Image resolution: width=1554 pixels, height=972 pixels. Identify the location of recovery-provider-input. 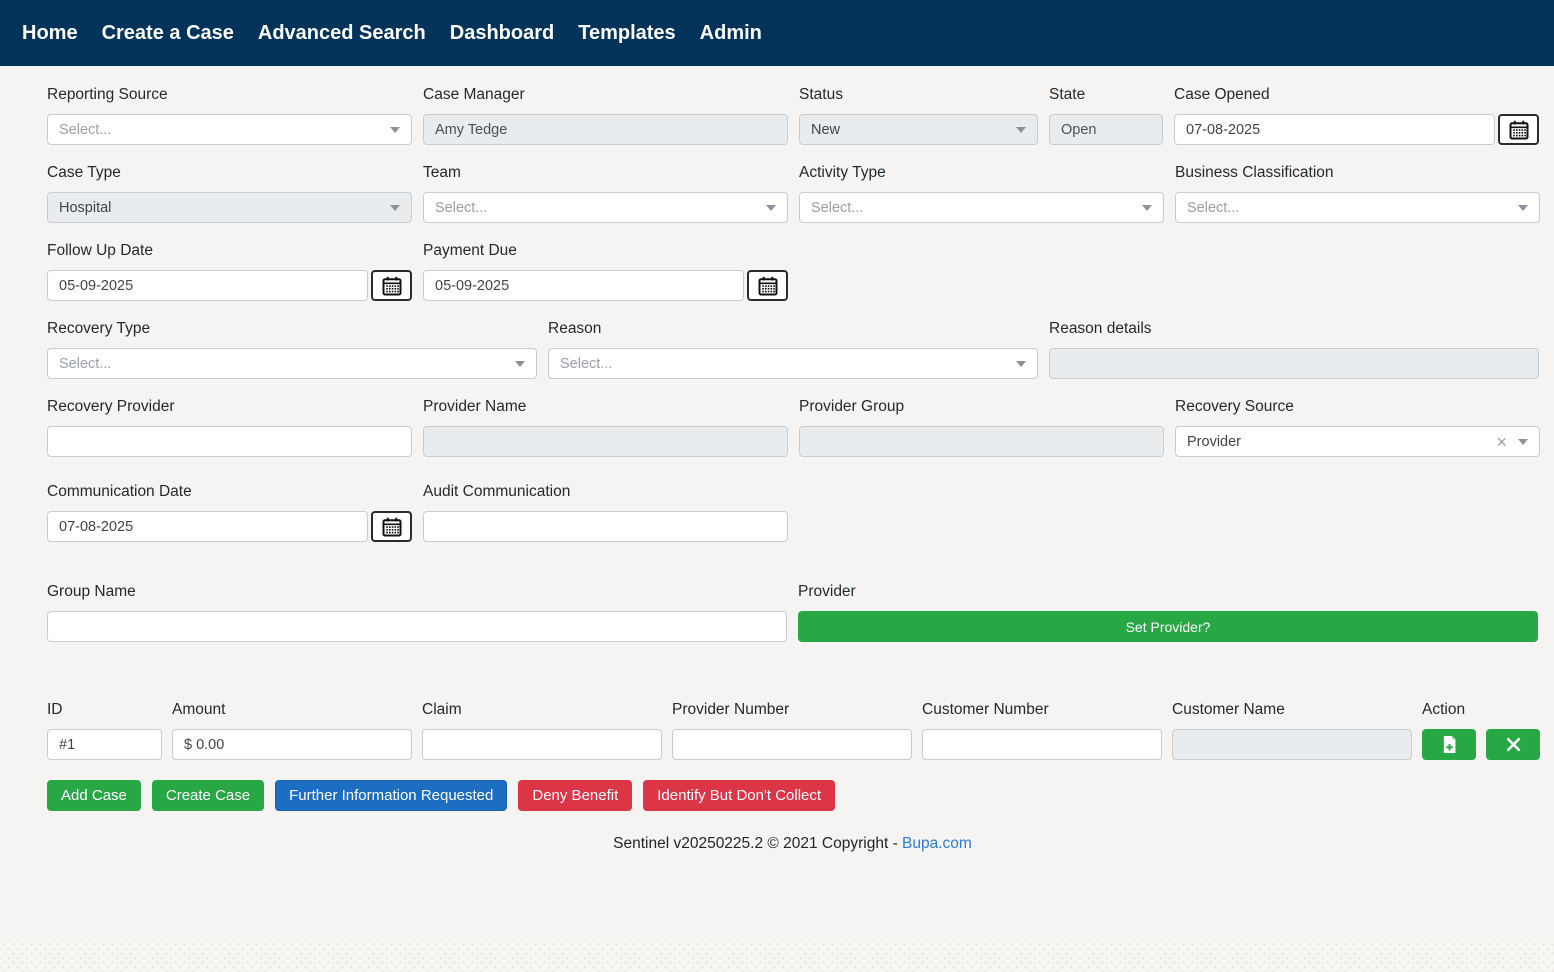
(229, 441).